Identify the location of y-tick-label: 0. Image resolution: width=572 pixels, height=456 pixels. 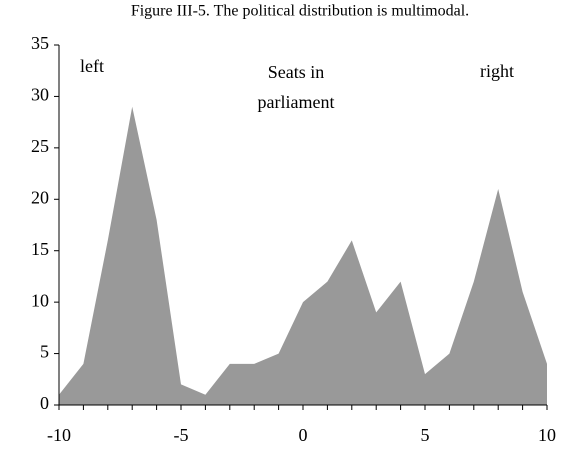
(44, 403).